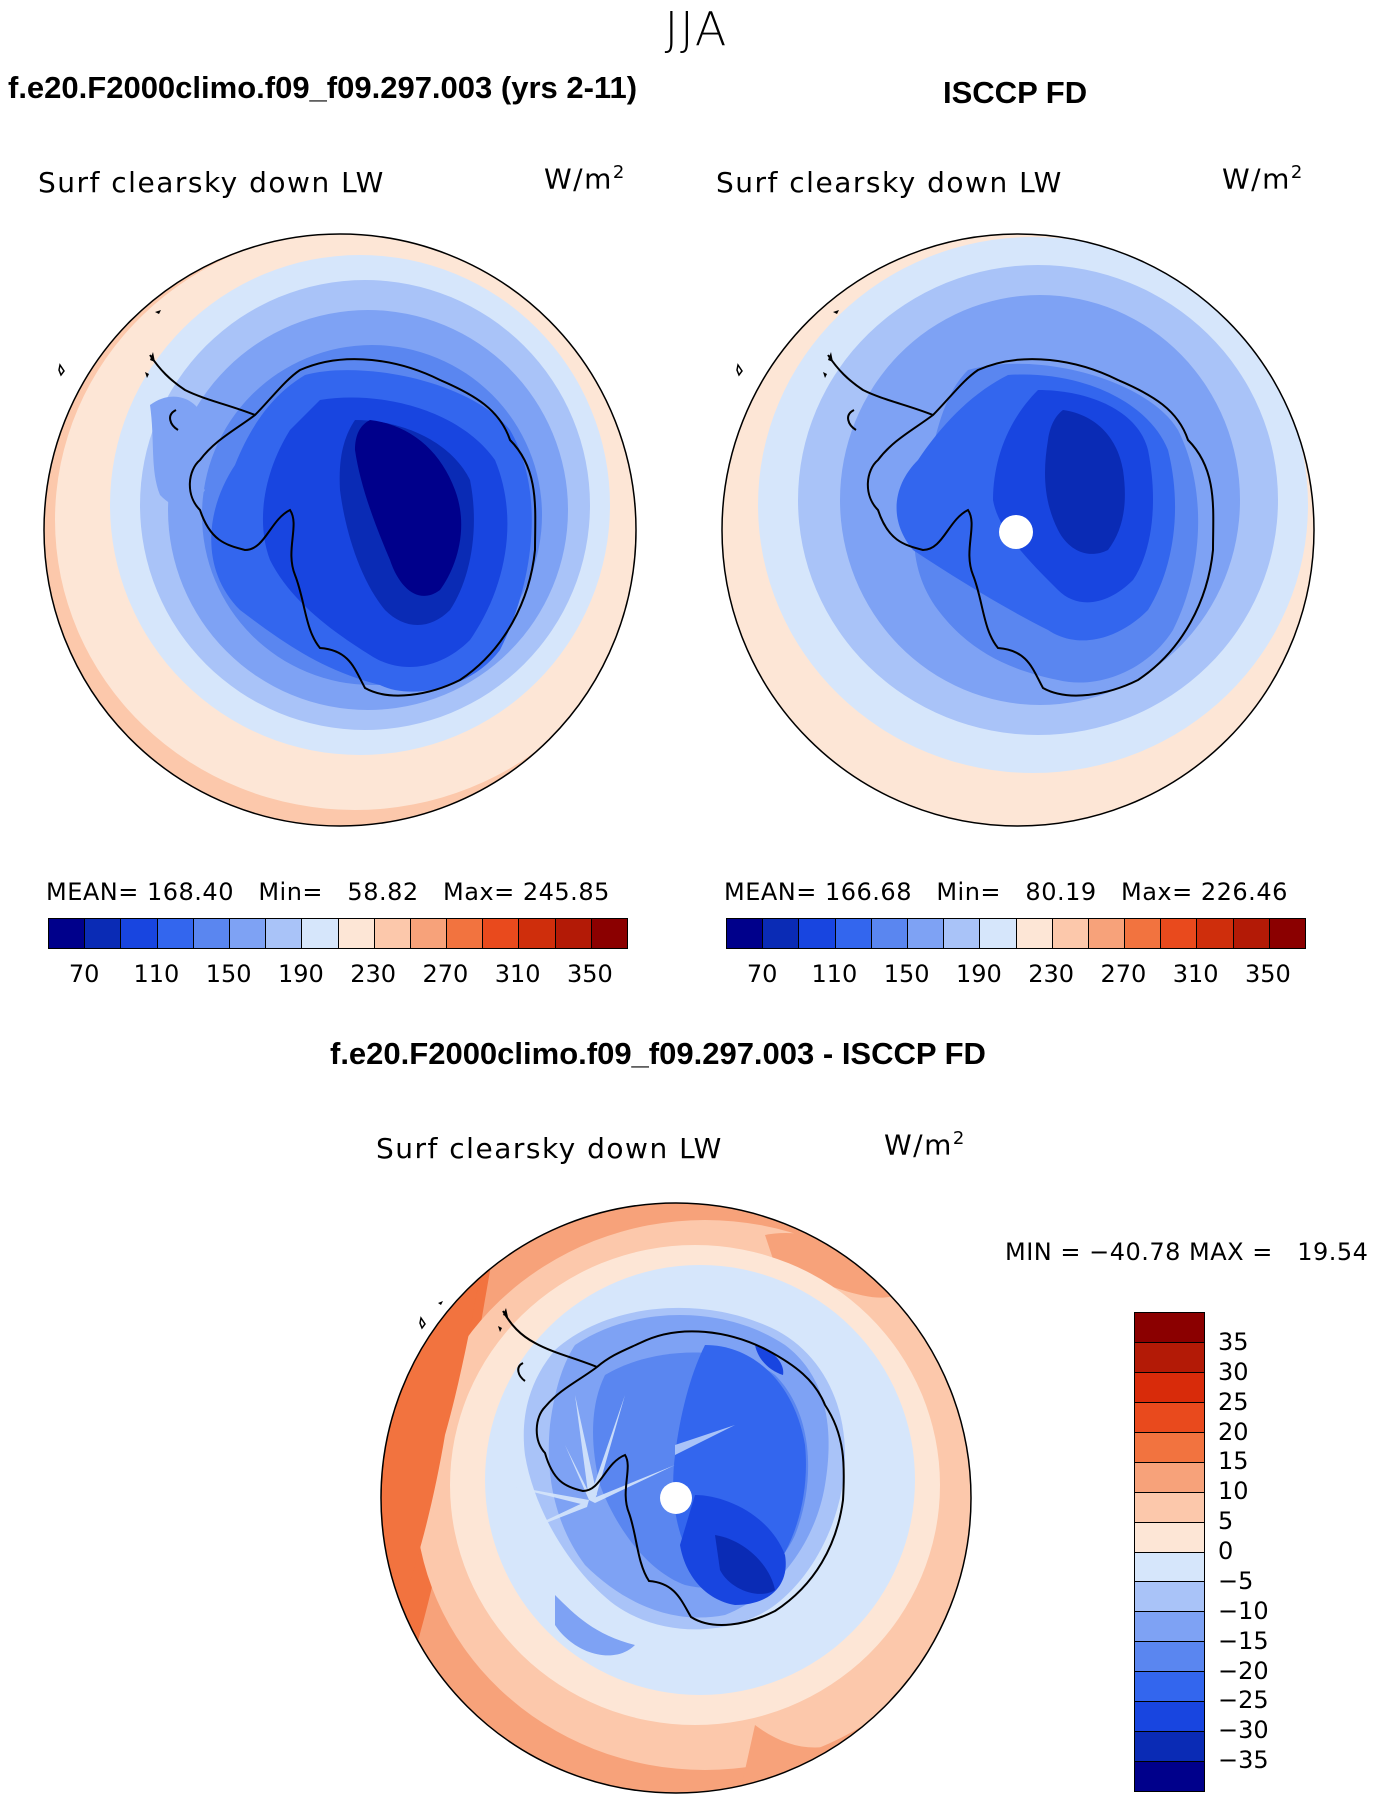 The height and width of the screenshot is (1800, 1393). I want to click on diff-colorbar-ticks: 35 30 25 20 15 10 5 0 −5 −10 −15 −20 −25 −30 −35, so click(1268, 1551).